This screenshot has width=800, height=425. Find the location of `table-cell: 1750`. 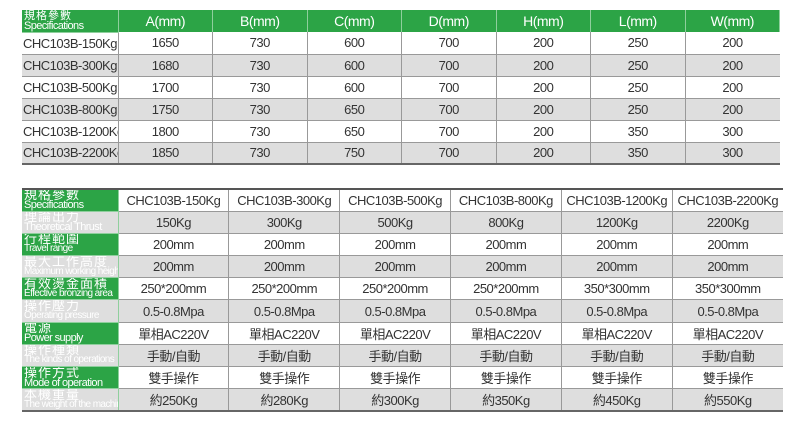

table-cell: 1750 is located at coordinates (165, 109).